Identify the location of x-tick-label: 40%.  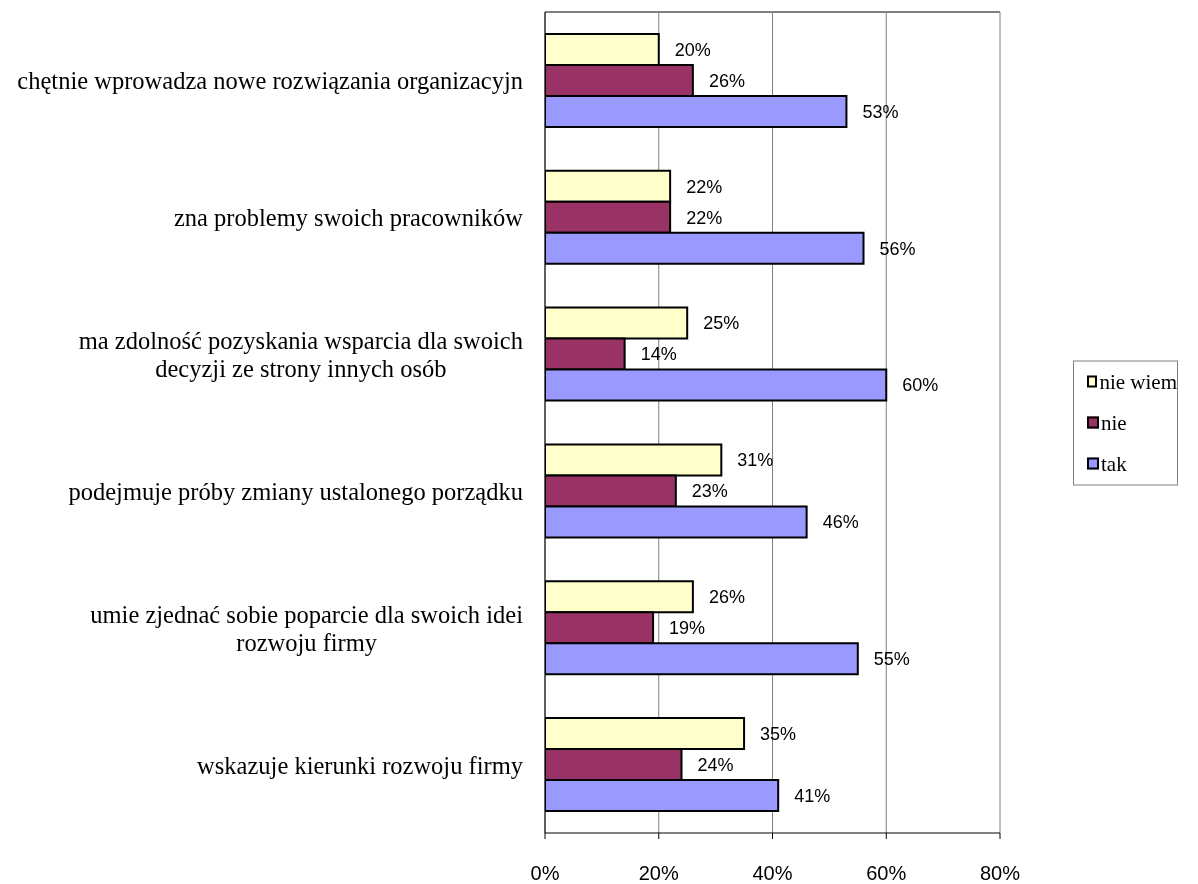
(772, 873).